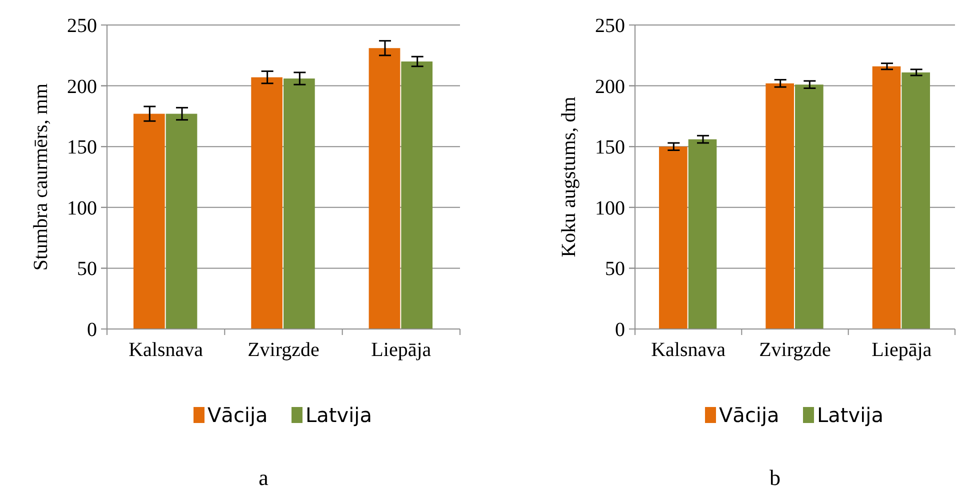 Image resolution: width=961 pixels, height=490 pixels. I want to click on text: a, so click(263, 477).